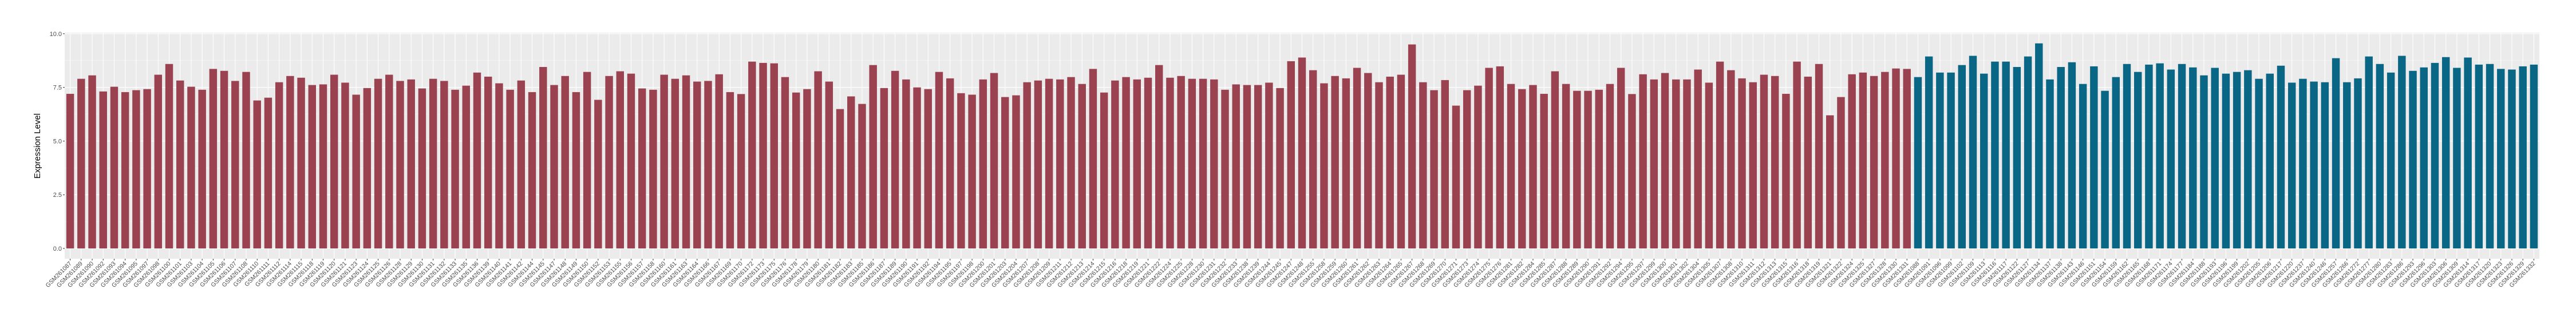 Image resolution: width=2576 pixels, height=332 pixels. What do you see at coordinates (37, 146) in the screenshot?
I see `y-axis-label: Expression Level` at bounding box center [37, 146].